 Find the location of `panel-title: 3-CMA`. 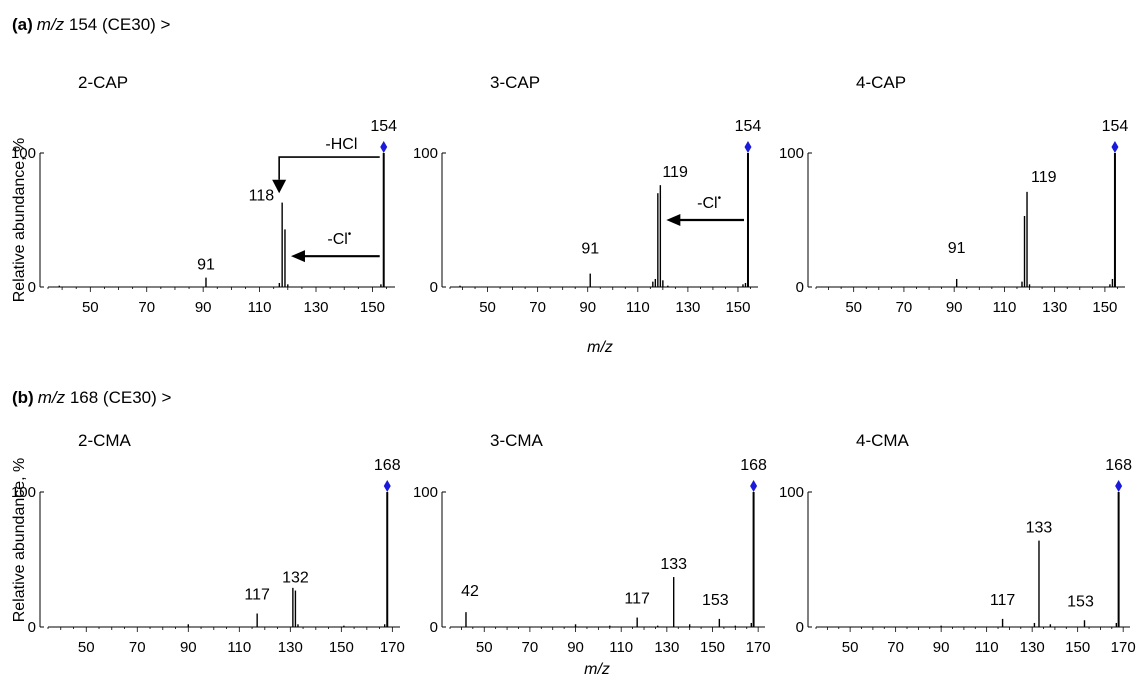

panel-title: 3-CMA is located at coordinates (517, 440).